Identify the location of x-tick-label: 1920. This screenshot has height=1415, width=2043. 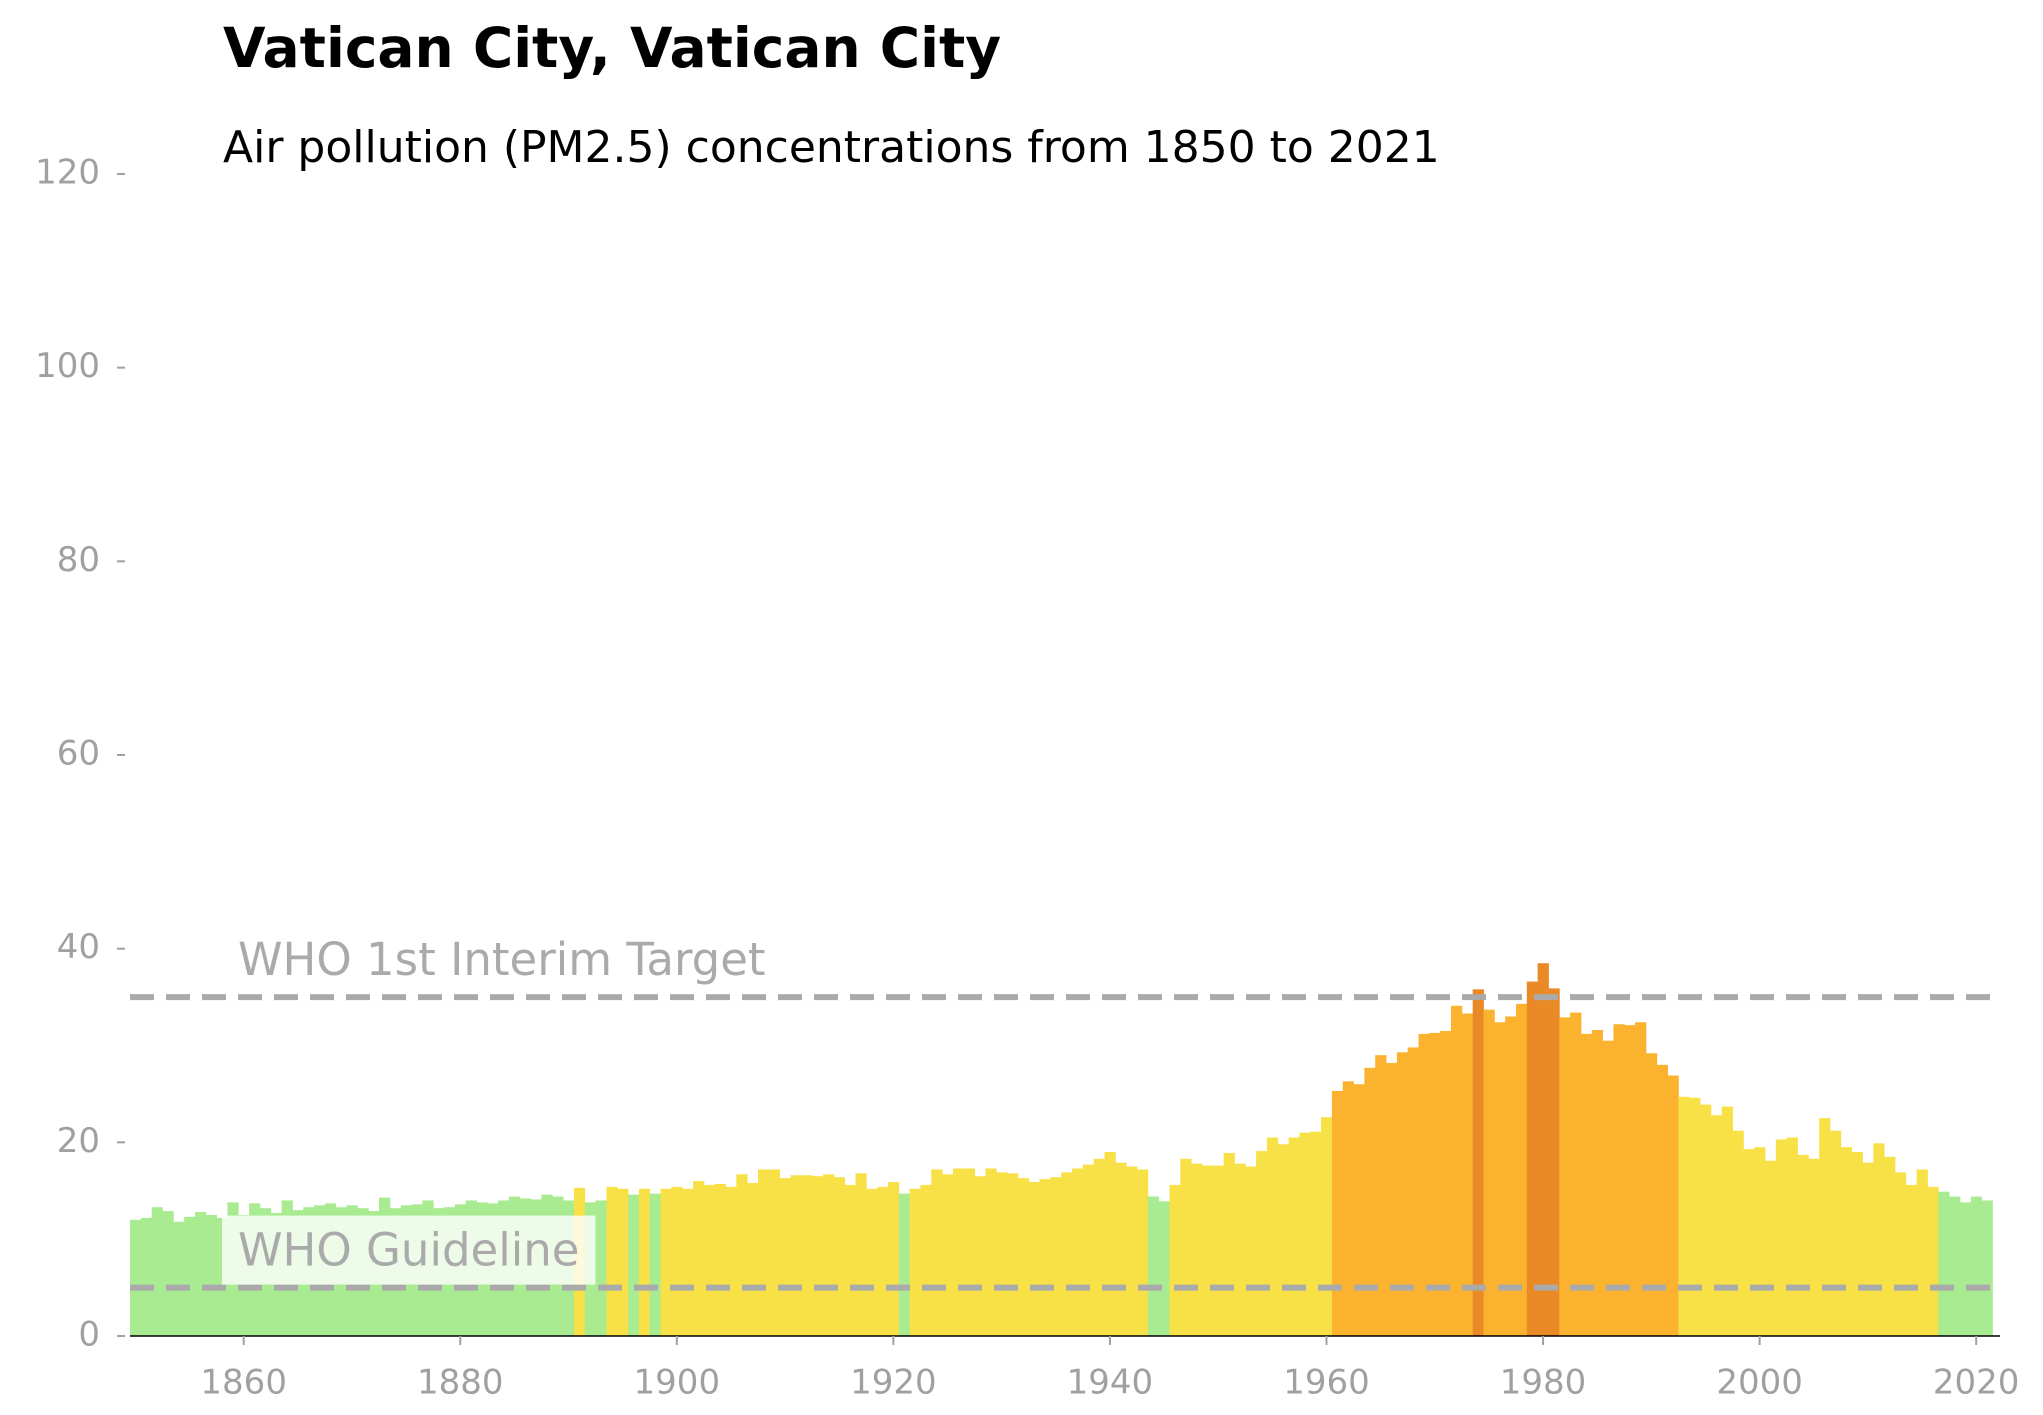
(893, 1383).